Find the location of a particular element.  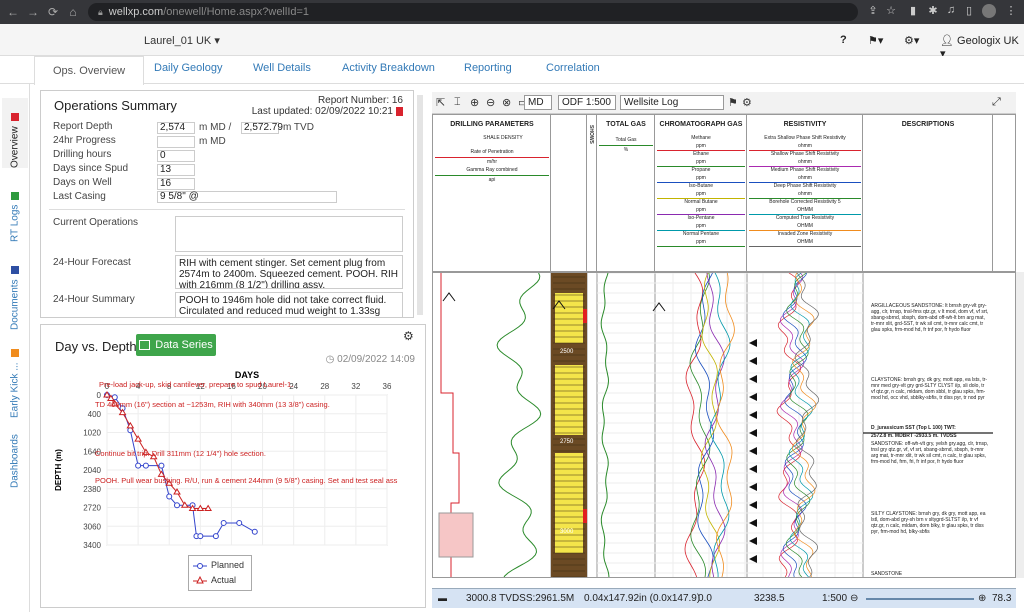

resistivity-scale is located at coordinates (805, 182).